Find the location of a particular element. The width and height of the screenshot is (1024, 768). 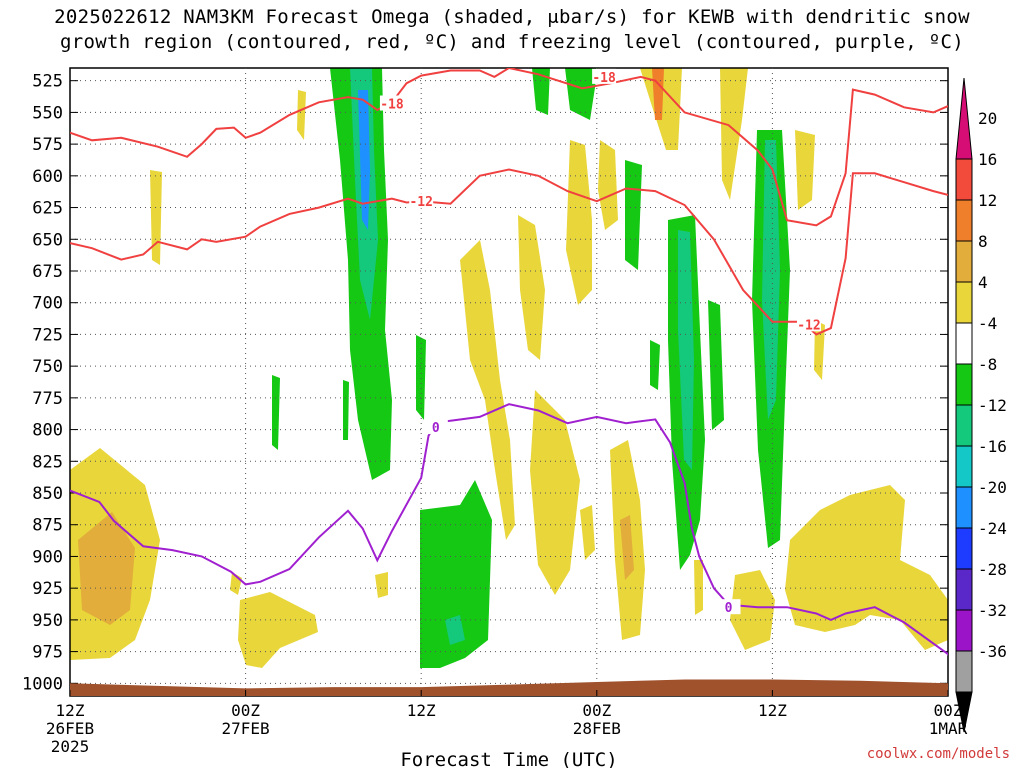

contour-label: -18 is located at coordinates (604, 78).